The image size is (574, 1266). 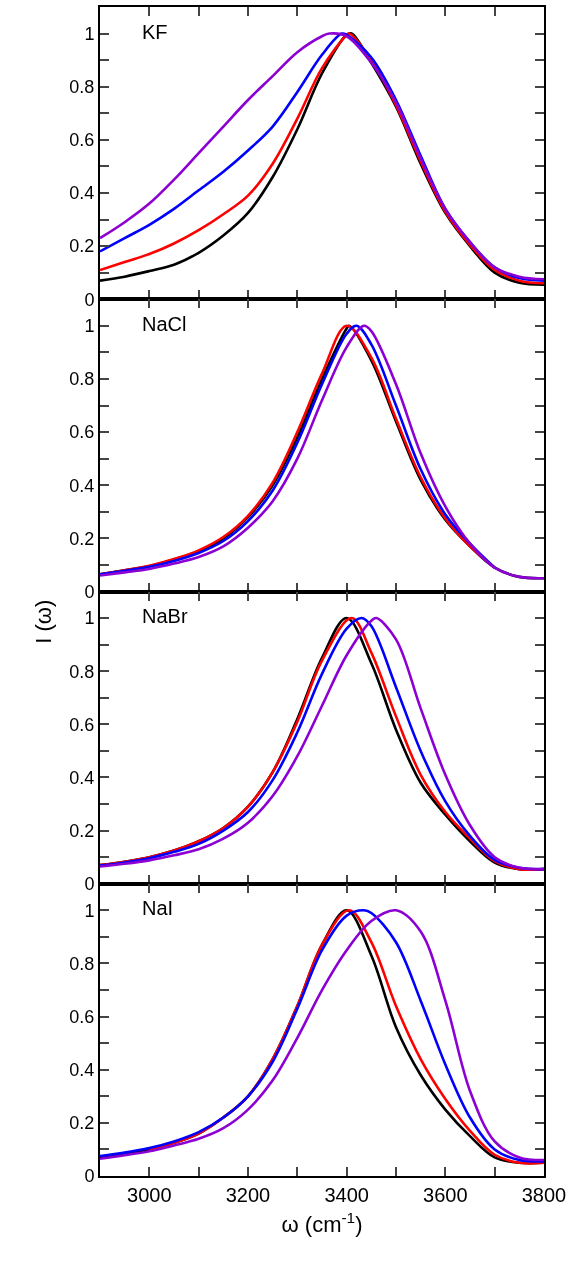 I want to click on x-tick-label: 3200, so click(x=248, y=1195).